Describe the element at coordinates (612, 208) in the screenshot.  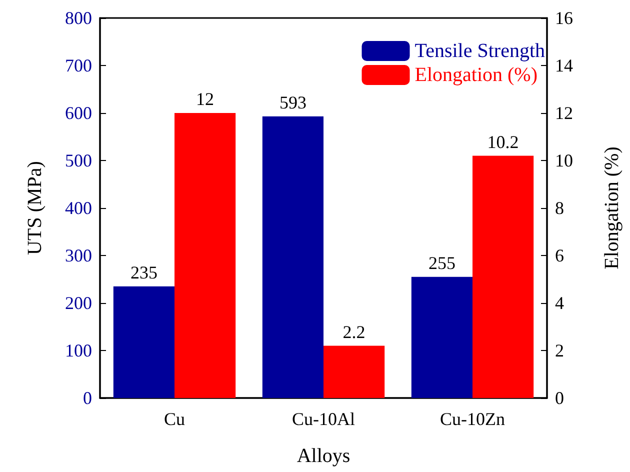
I see `y2-axis-title: Elongation (%)` at that location.